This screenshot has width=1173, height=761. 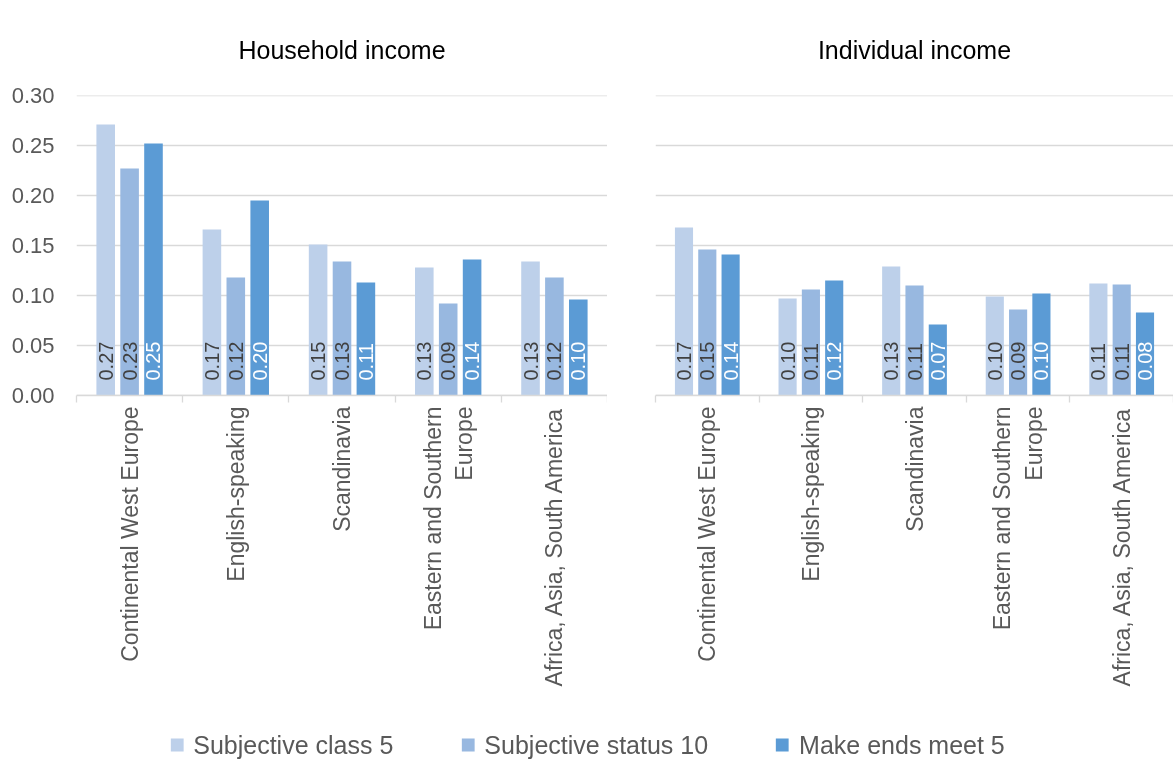 What do you see at coordinates (129, 361) in the screenshot?
I see `data-label: 0.23` at bounding box center [129, 361].